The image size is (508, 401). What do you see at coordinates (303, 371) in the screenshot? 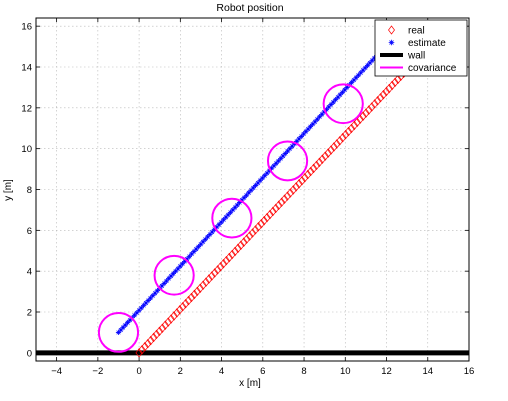
I see `x-tick-label: 8` at bounding box center [303, 371].